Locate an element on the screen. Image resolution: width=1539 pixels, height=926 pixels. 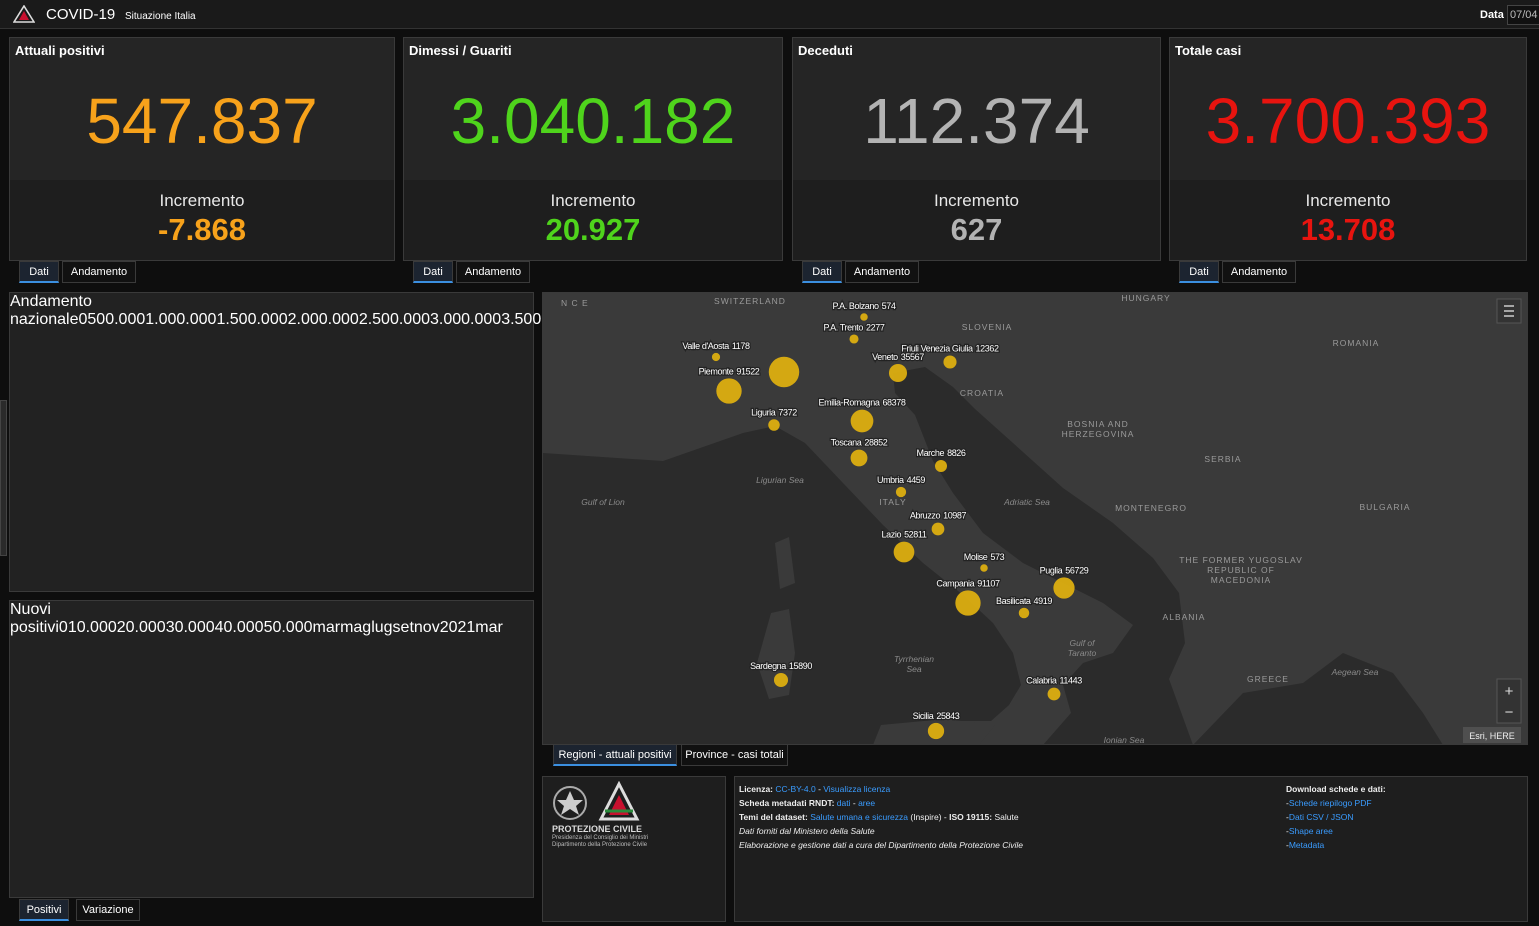
region-label: Piemonte 91522 is located at coordinates (729, 371).